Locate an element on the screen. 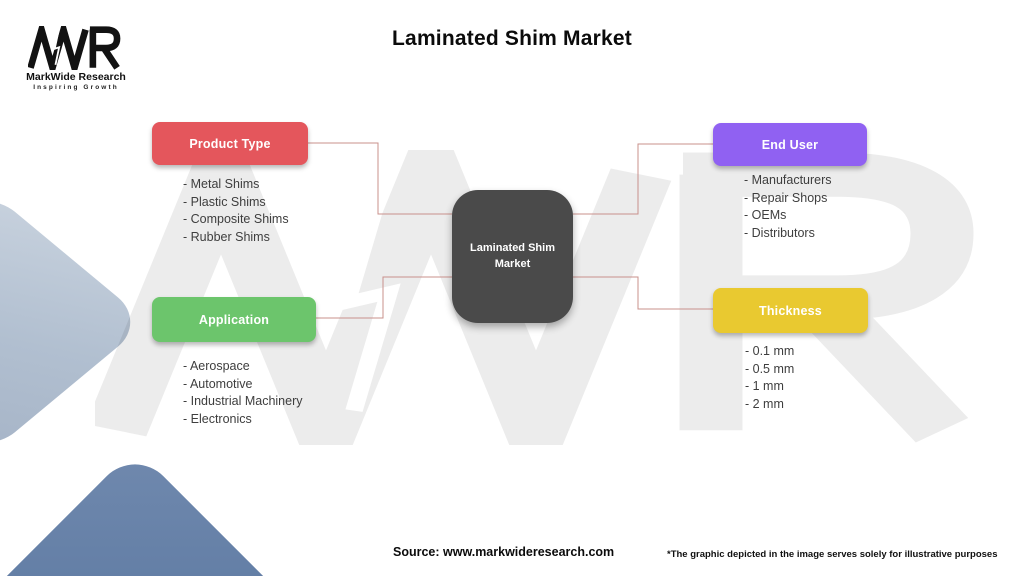 This screenshot has width=1024, height=576. brand-tagline: Inspiring Growth is located at coordinates (76, 87).